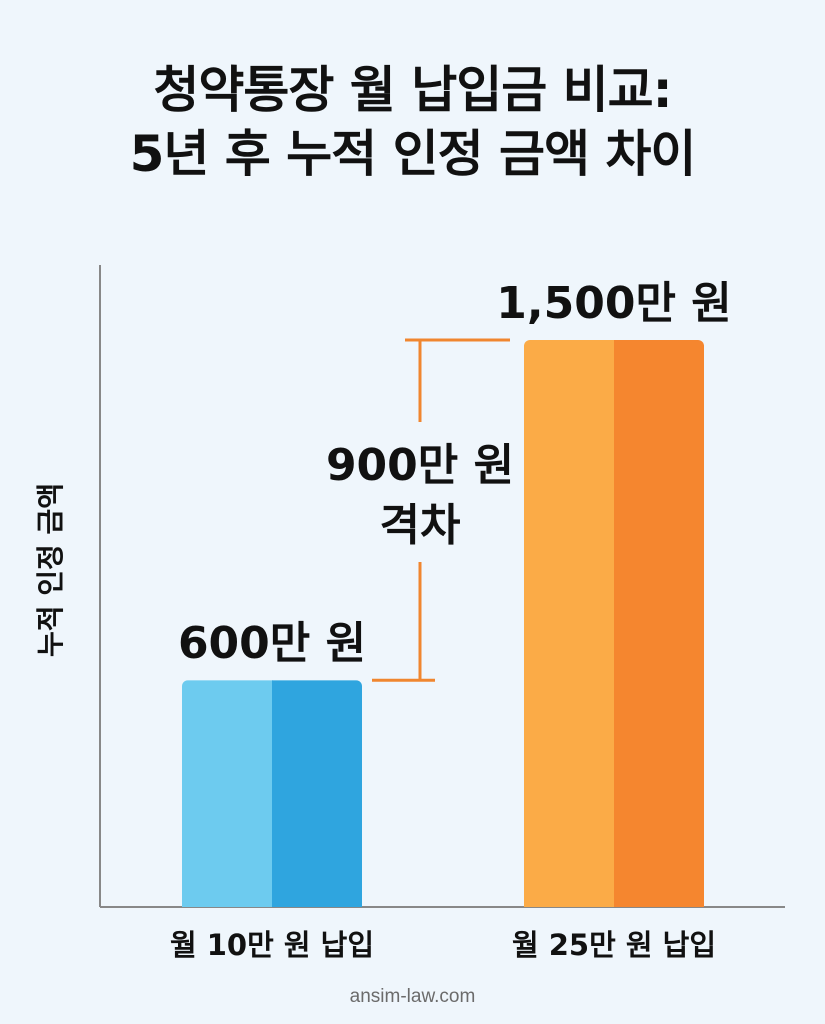 The height and width of the screenshot is (1024, 825). I want to click on y-axis-label: 누적 인정 금액, so click(50, 570).